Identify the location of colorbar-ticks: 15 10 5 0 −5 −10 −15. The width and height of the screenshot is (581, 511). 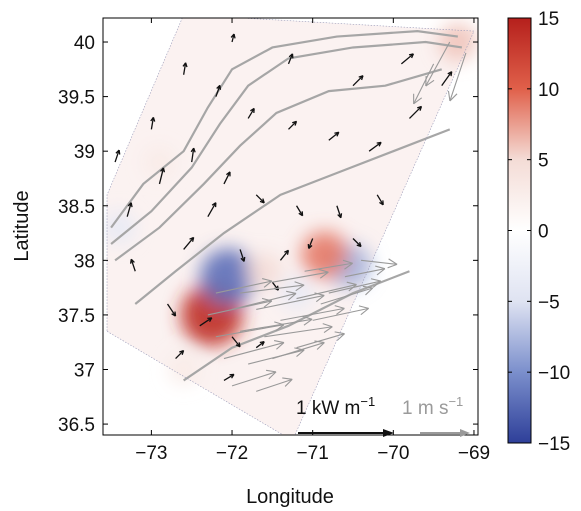
(539, 232).